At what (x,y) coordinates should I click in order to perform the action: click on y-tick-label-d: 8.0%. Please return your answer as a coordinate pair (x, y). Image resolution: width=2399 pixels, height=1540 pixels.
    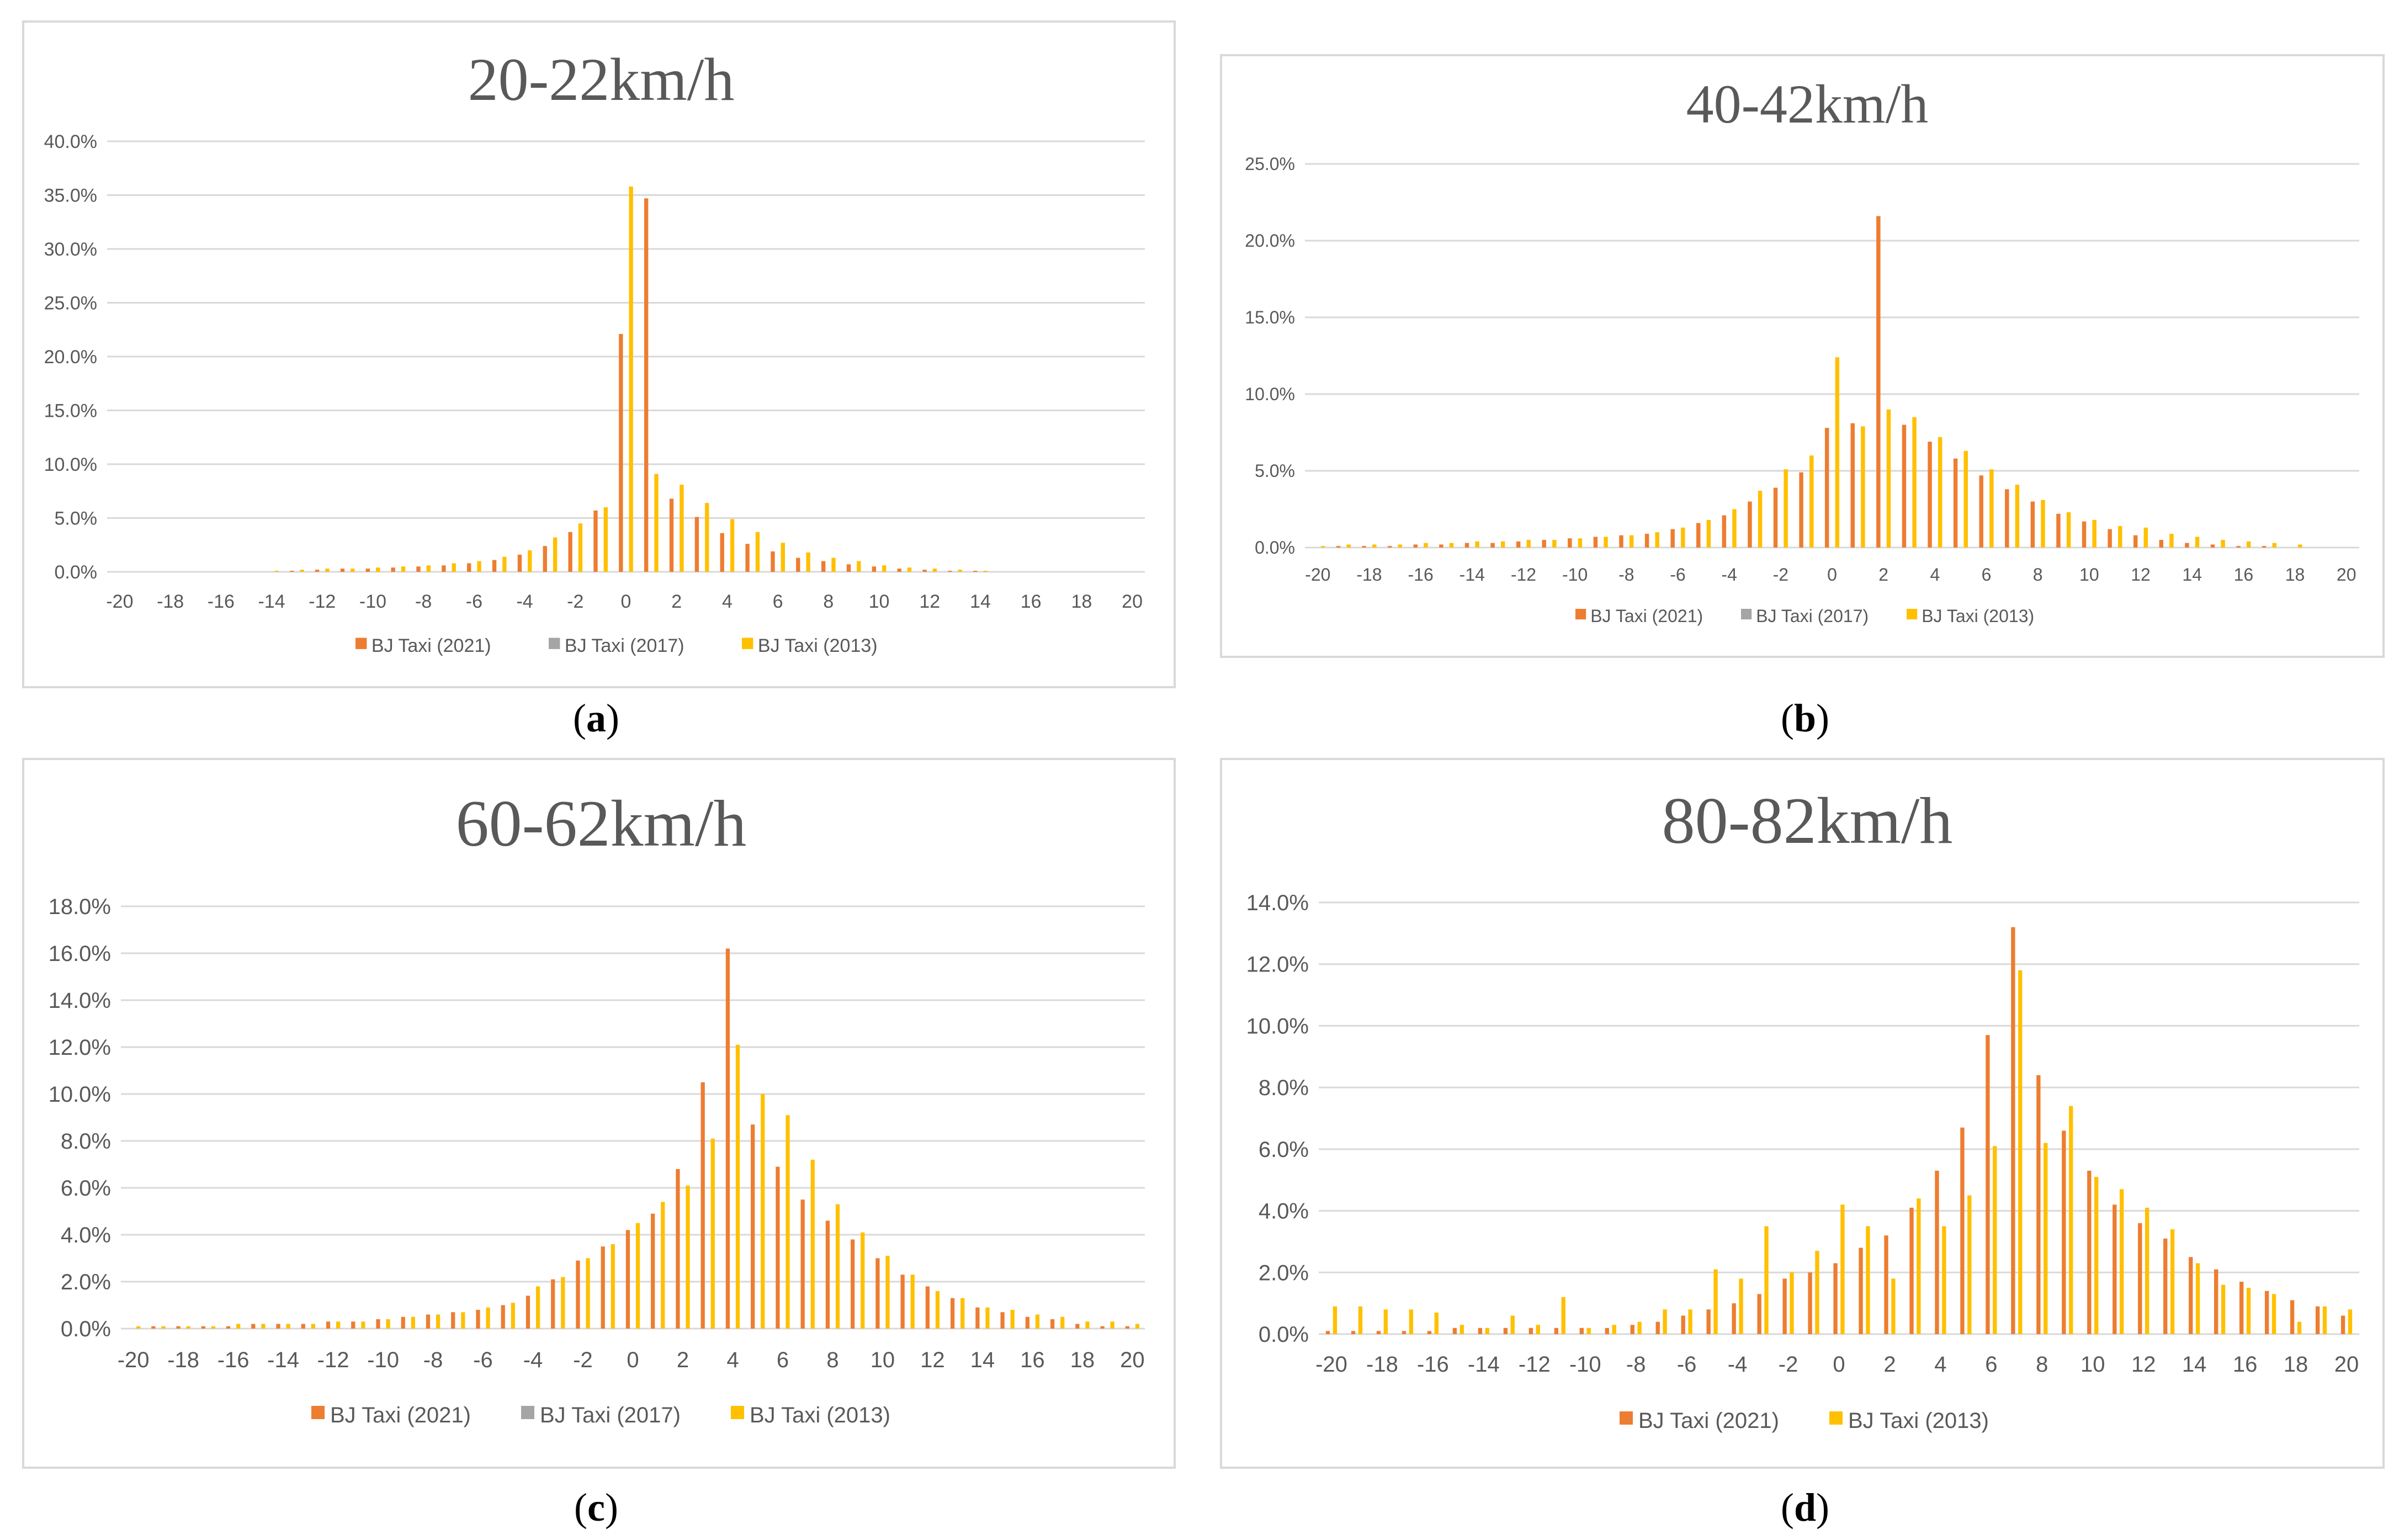
    Looking at the image, I should click on (1284, 1088).